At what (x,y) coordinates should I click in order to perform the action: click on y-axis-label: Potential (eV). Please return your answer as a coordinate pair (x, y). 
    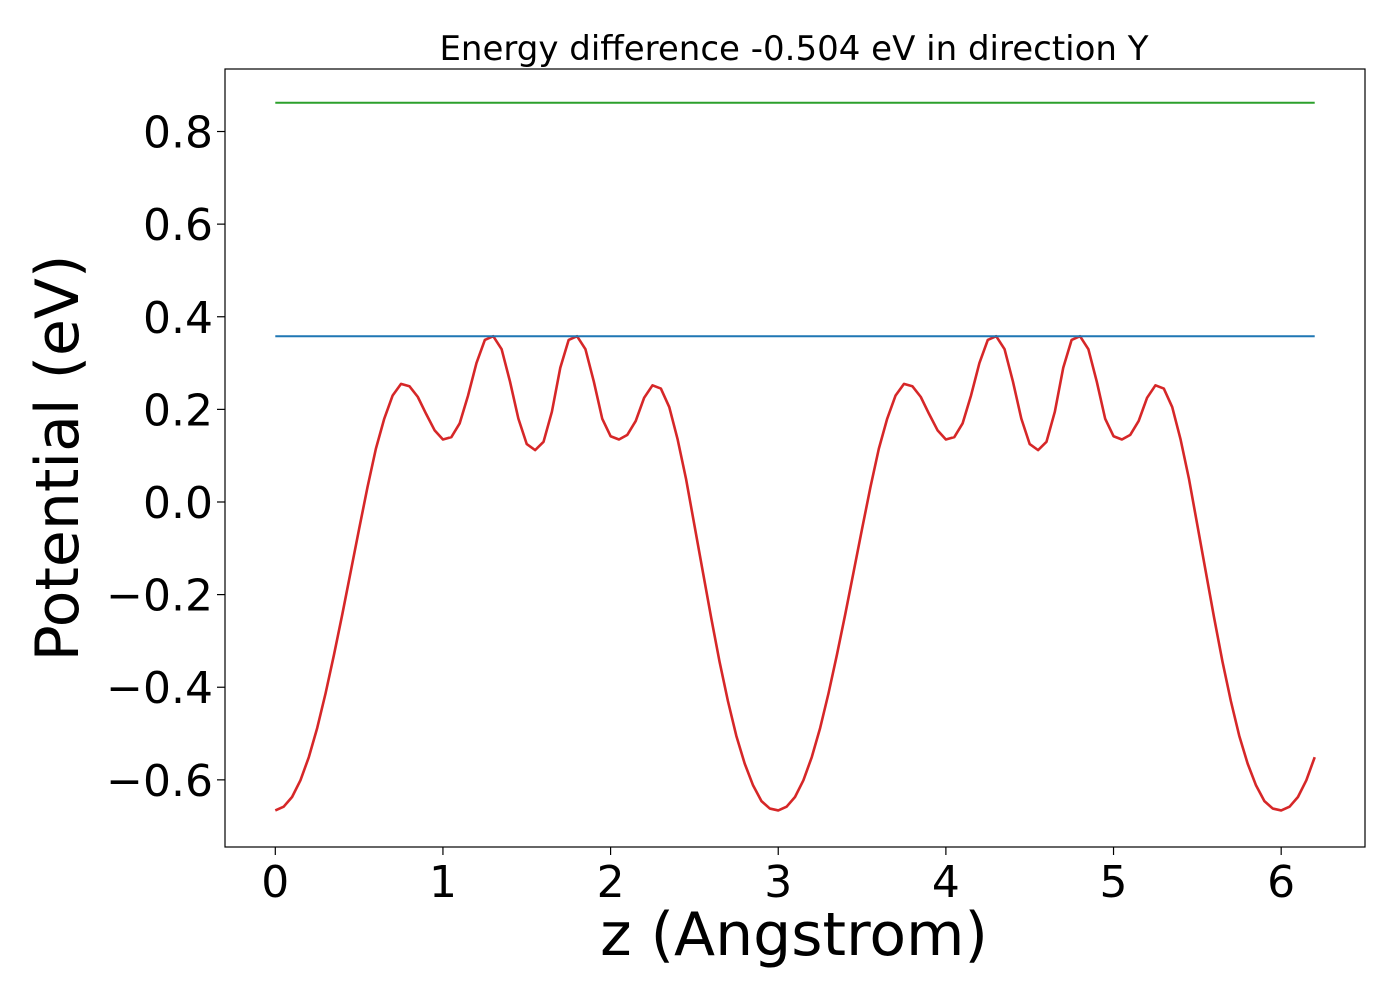
    Looking at the image, I should click on (58, 458).